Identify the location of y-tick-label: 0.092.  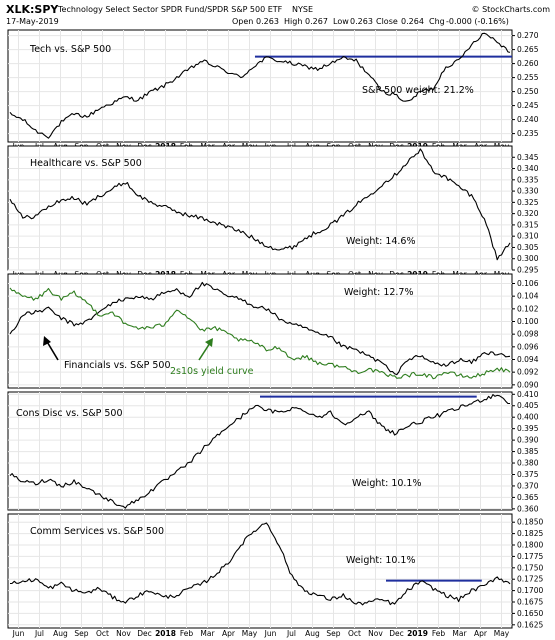
(528, 372).